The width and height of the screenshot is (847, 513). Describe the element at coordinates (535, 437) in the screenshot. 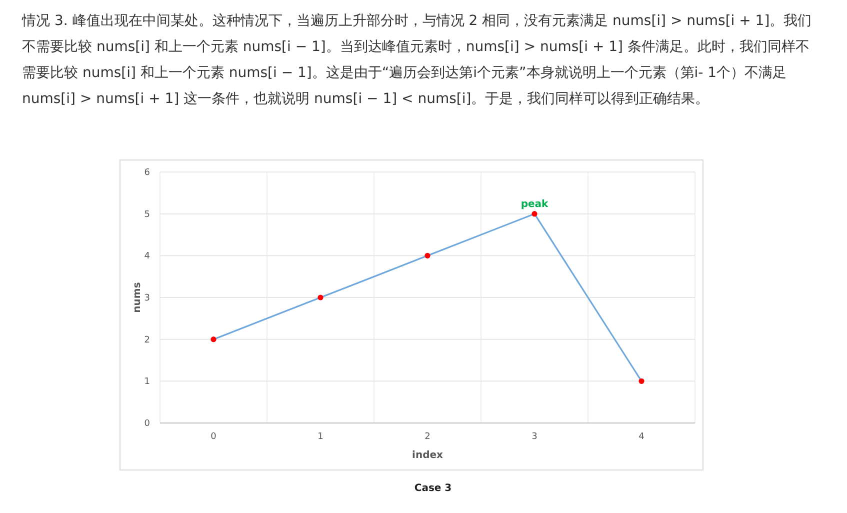

I see `x-tick-label: 3` at that location.